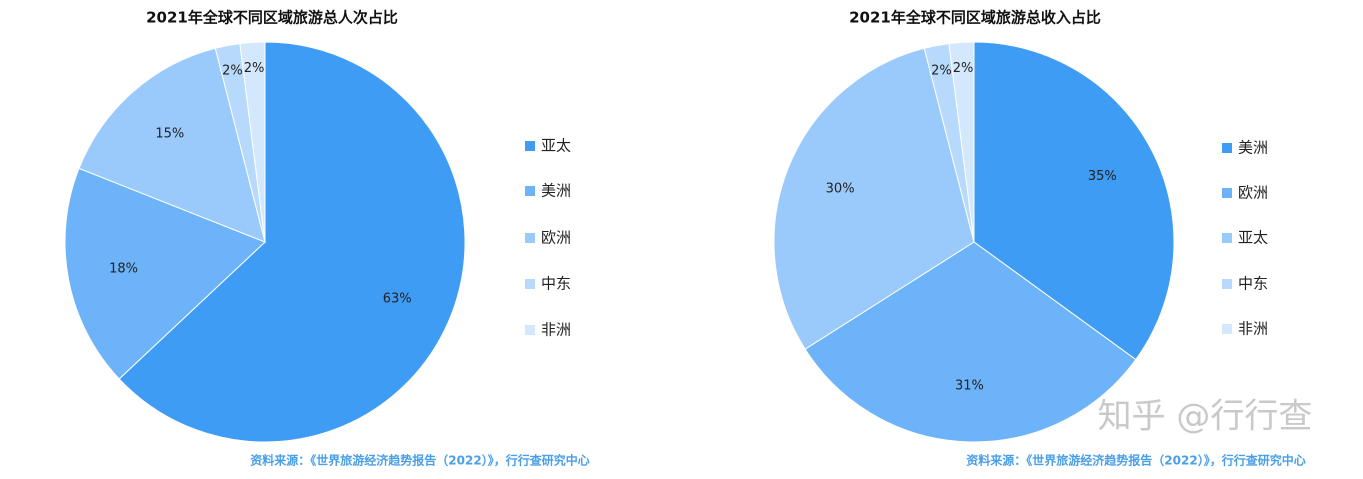 This screenshot has width=1363, height=479. I want to click on watermark: 知乎 @行行查, so click(1205, 417).